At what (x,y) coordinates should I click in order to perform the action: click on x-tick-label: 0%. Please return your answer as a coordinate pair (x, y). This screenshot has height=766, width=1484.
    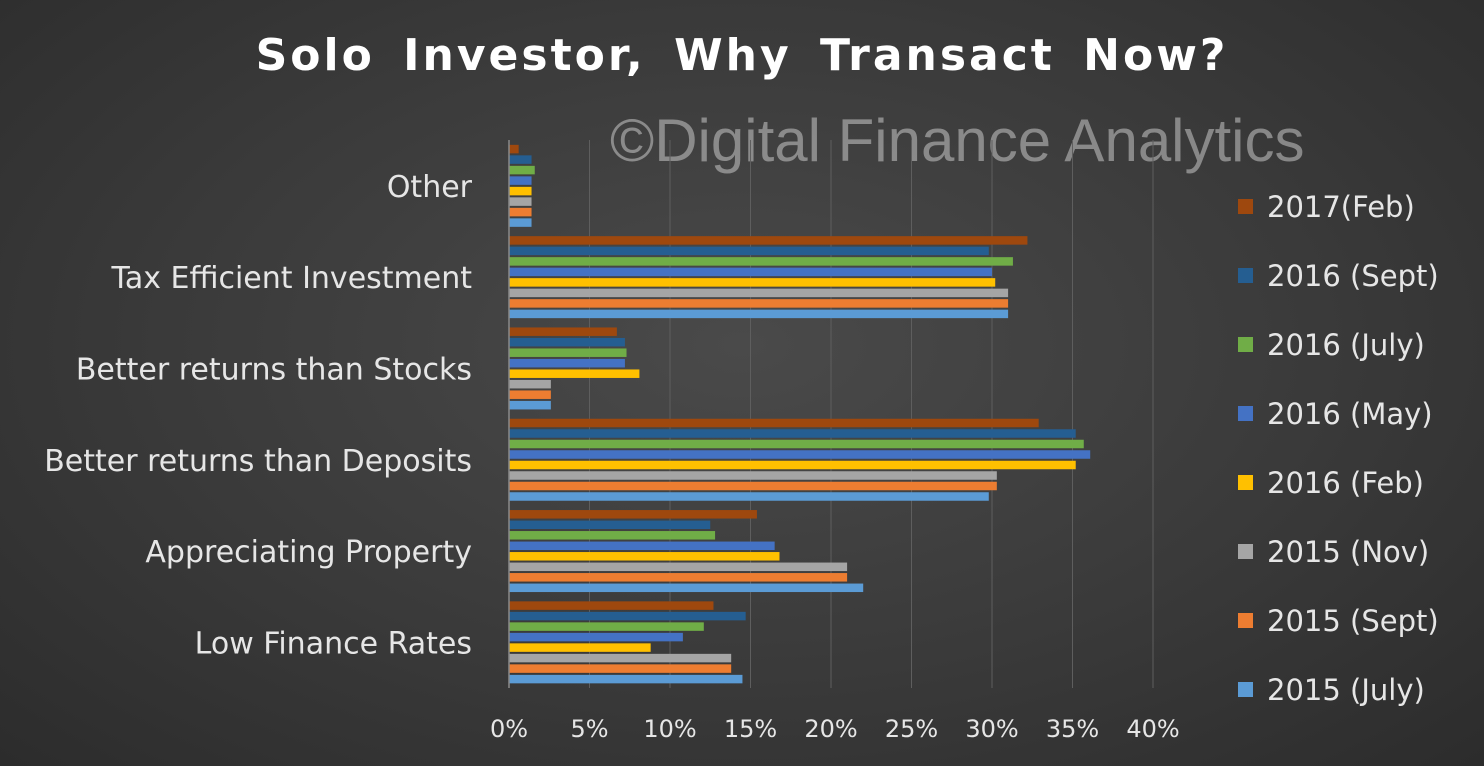
    Looking at the image, I should click on (509, 729).